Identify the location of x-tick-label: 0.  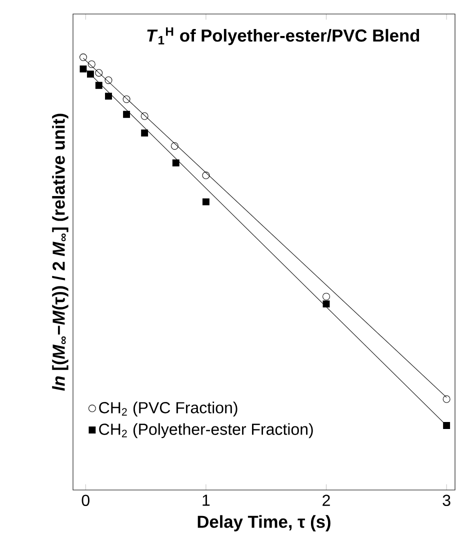
(86, 500).